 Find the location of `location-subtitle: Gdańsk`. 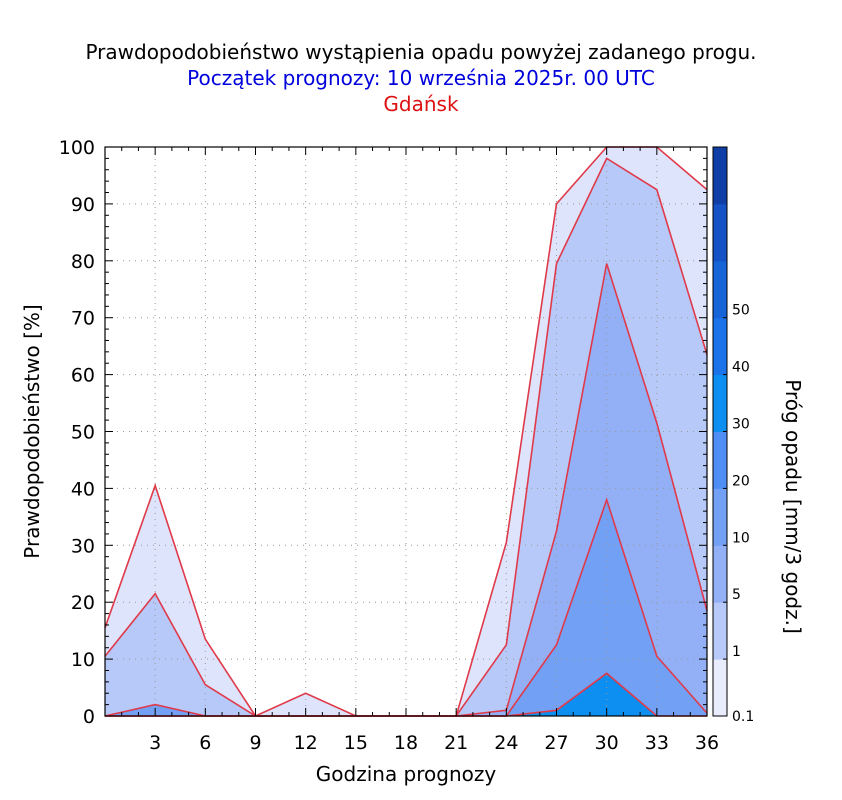

location-subtitle: Gdańsk is located at coordinates (421, 104).